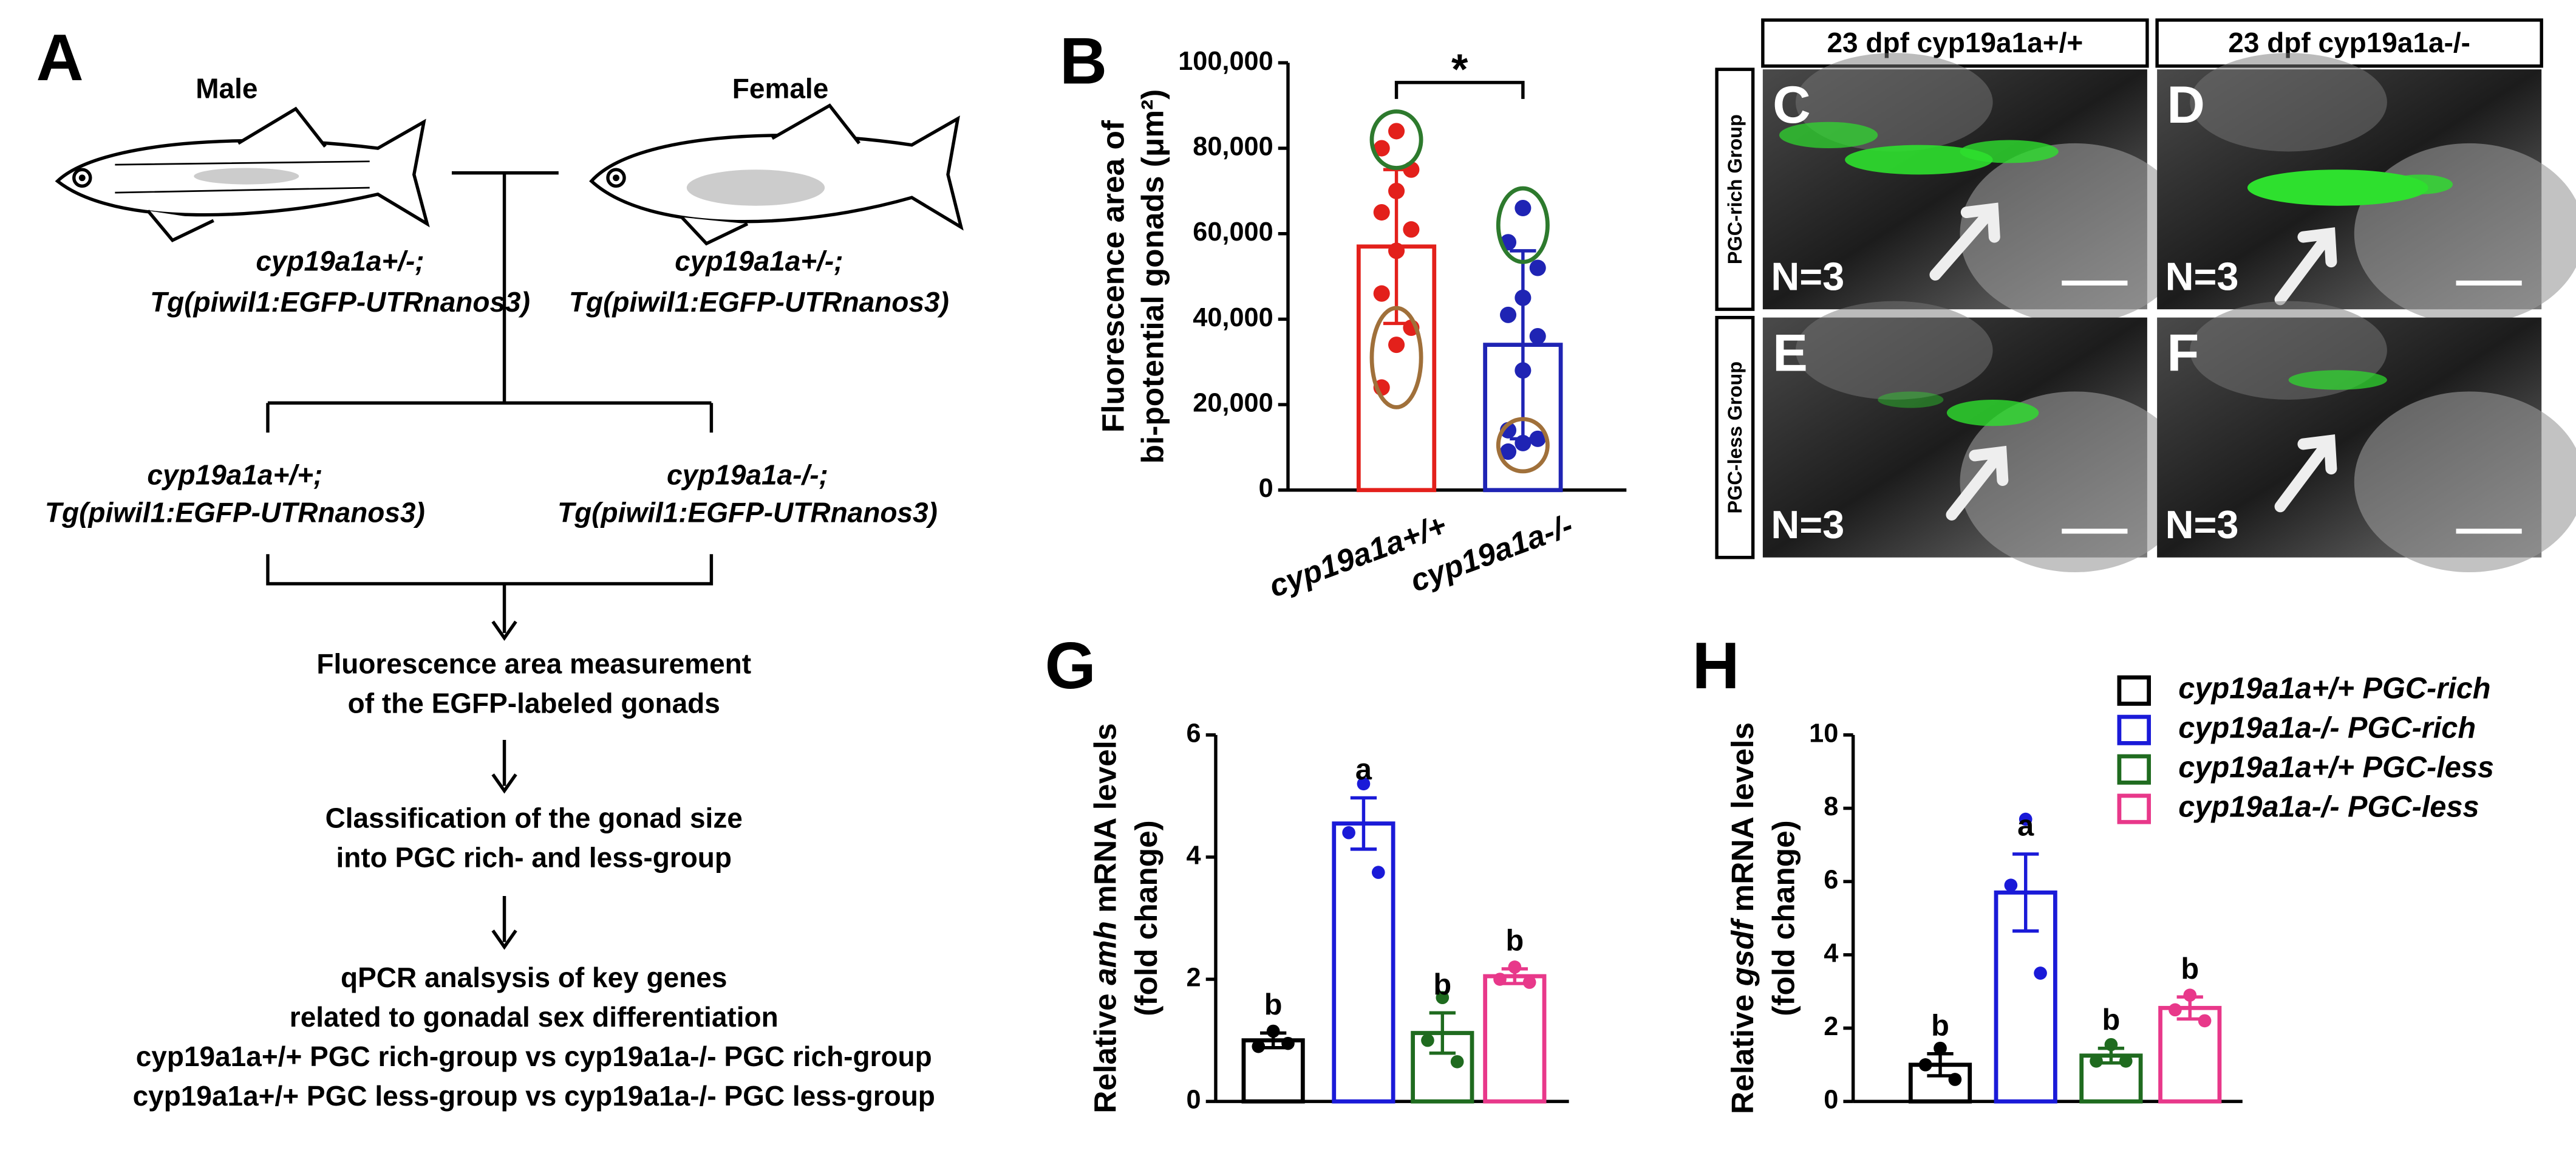 This screenshot has height=1156, width=2576. Describe the element at coordinates (535, 1017) in the screenshot. I see `step-text: related to gonadal sex differentiation` at that location.